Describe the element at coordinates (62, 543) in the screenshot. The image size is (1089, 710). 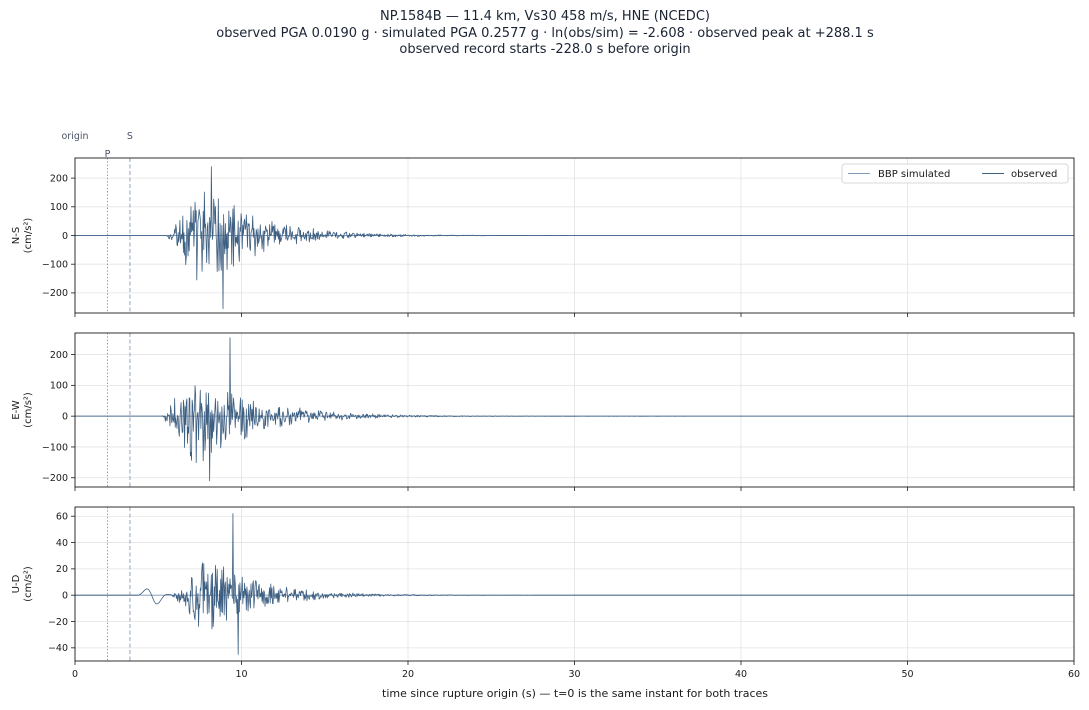
I see `y-tick-label: 40` at that location.